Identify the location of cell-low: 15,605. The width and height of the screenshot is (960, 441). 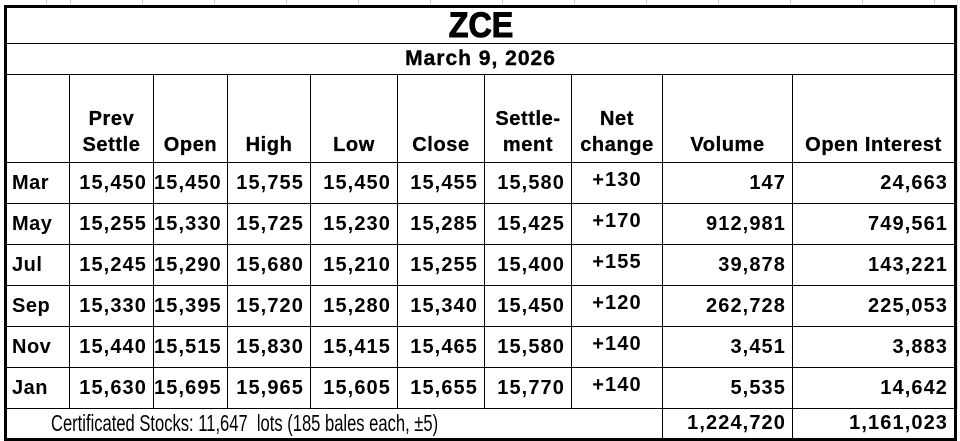
(354, 388).